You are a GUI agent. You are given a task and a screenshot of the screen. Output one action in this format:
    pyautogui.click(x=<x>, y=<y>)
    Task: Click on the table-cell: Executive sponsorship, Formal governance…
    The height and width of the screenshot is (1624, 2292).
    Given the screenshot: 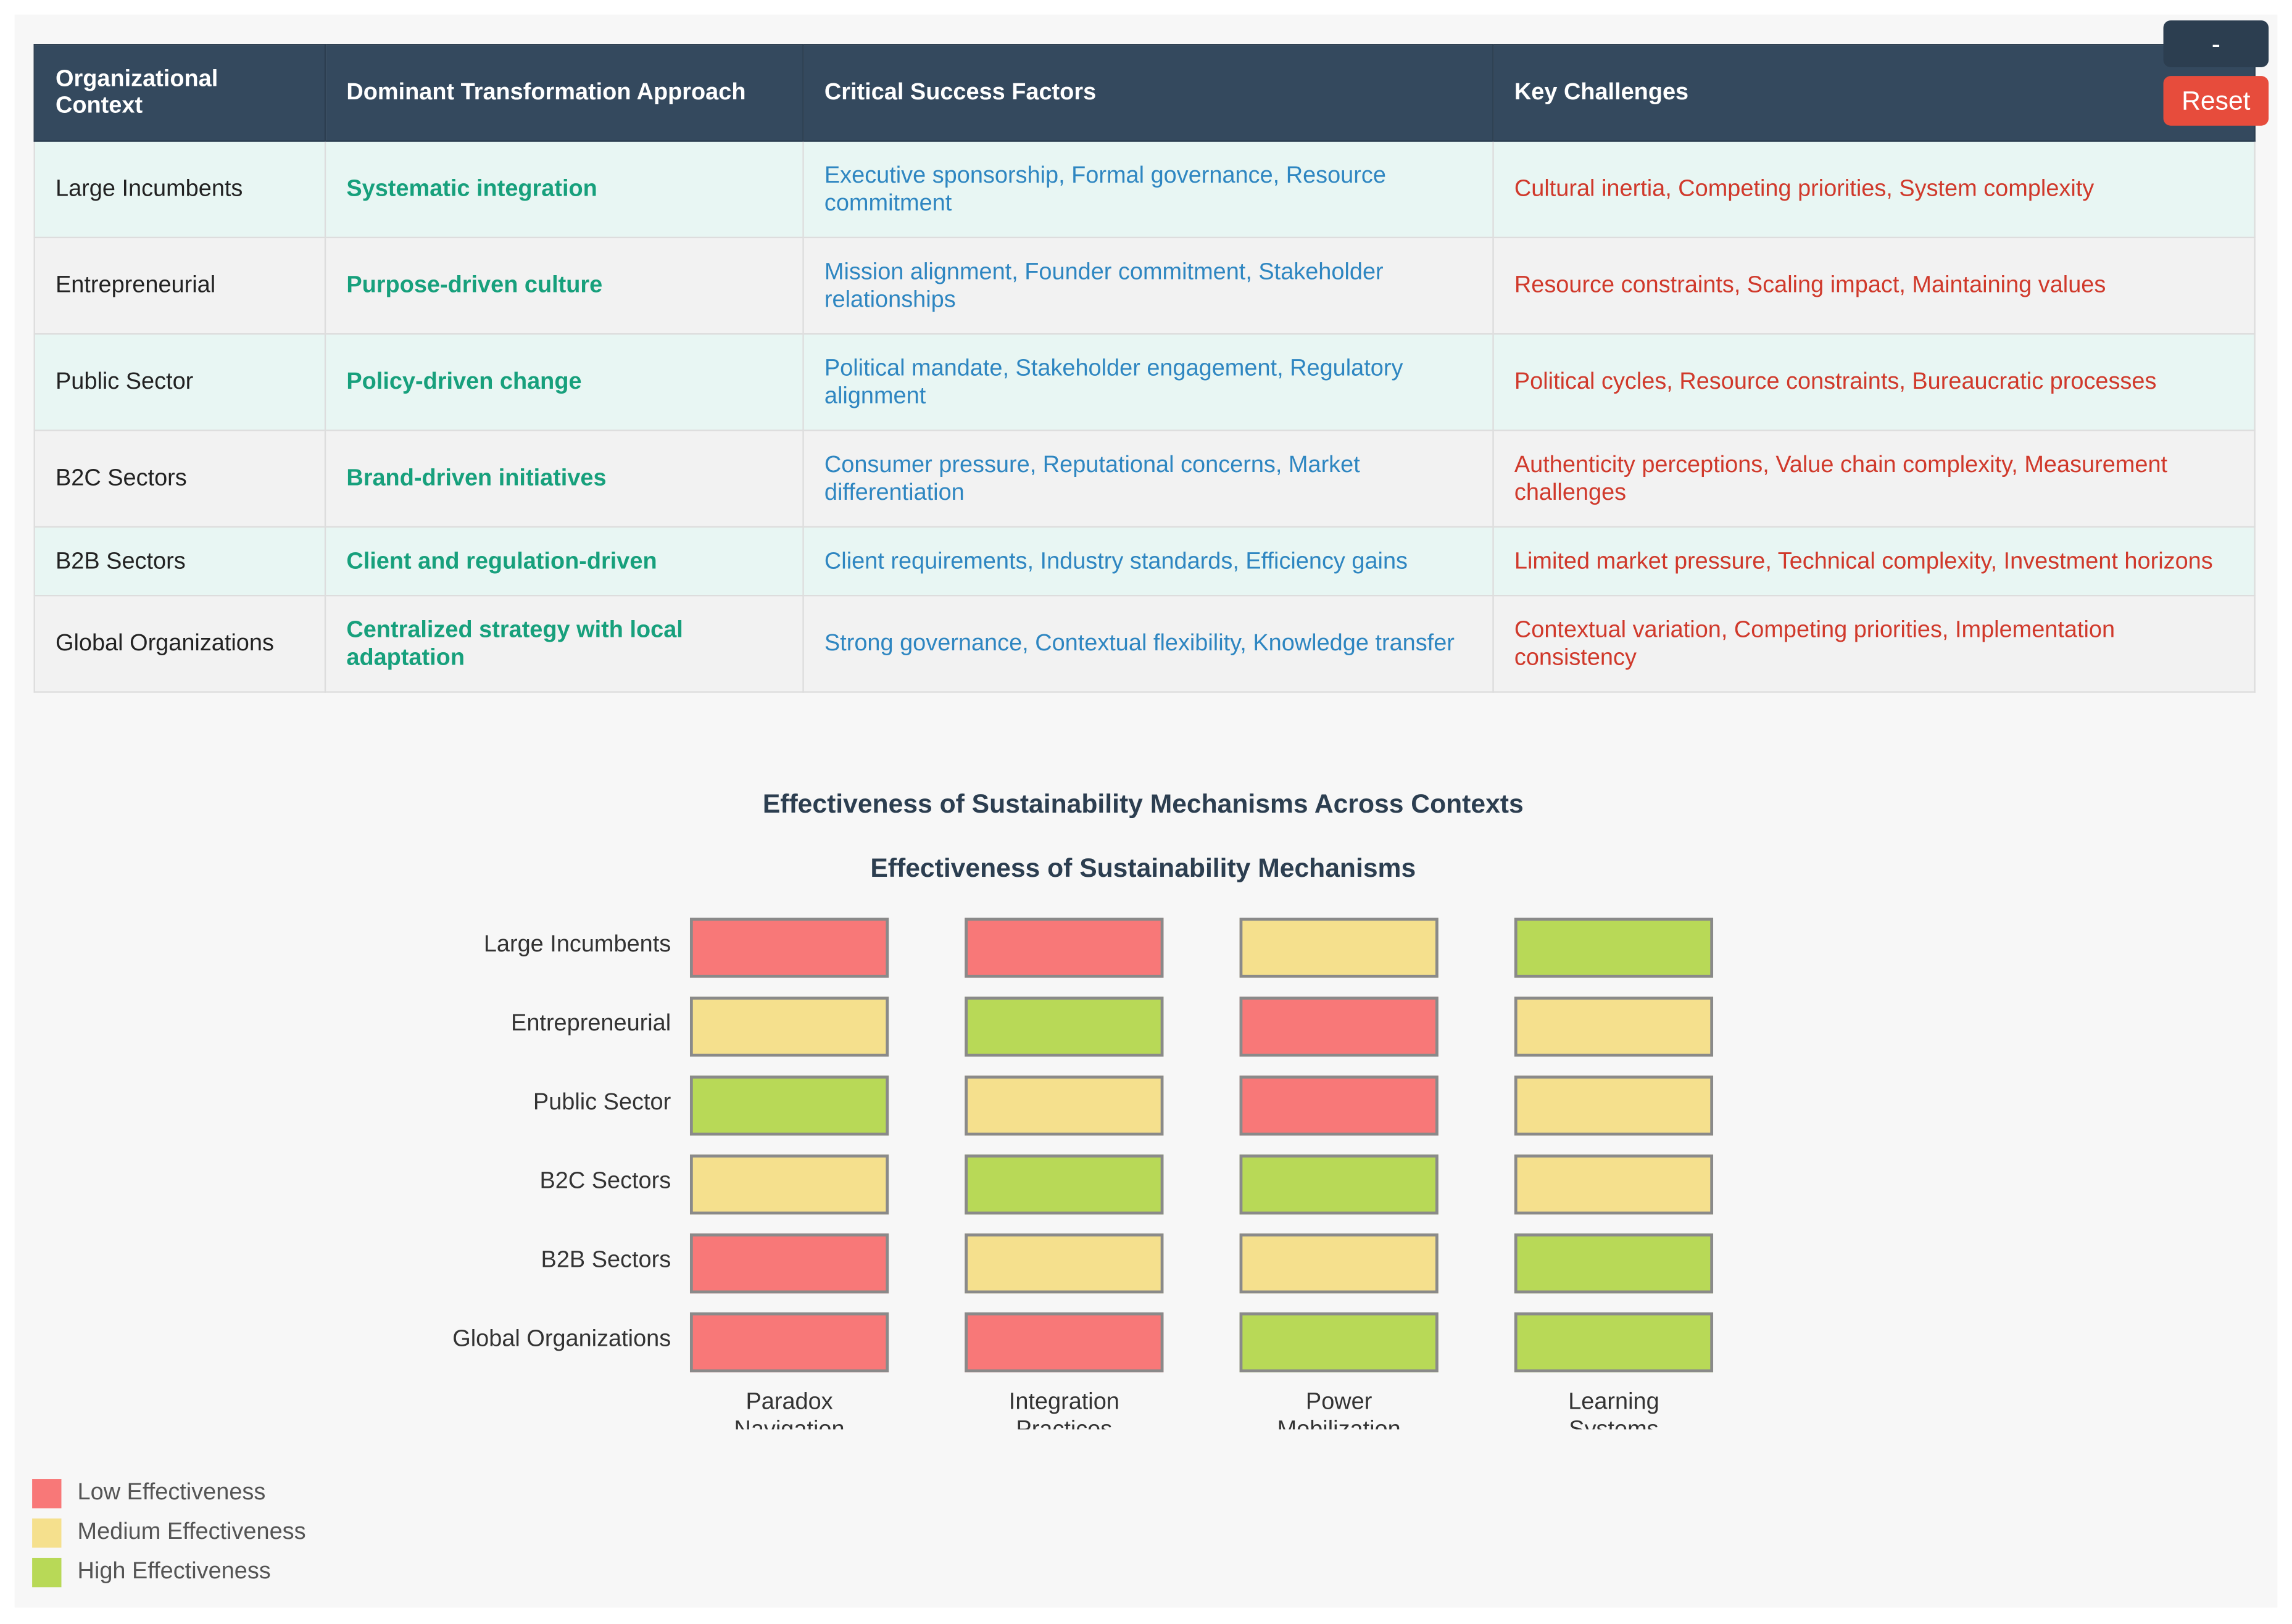 What is the action you would take?
    pyautogui.click(x=1148, y=189)
    